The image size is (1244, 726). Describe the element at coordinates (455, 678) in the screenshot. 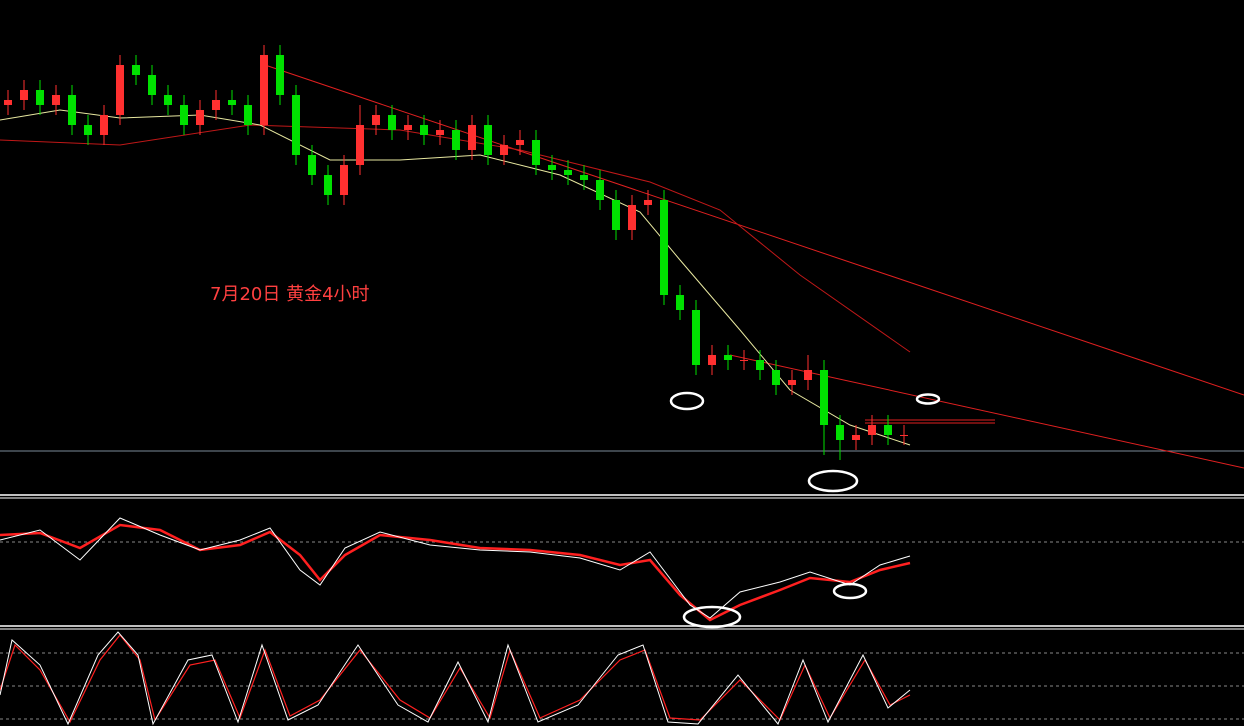

I see `stoch-k` at that location.